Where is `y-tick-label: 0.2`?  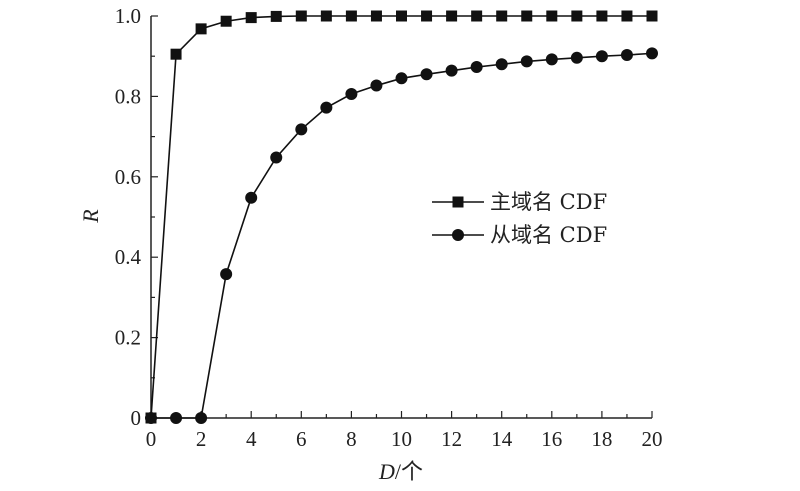
y-tick-label: 0.2 is located at coordinates (128, 338).